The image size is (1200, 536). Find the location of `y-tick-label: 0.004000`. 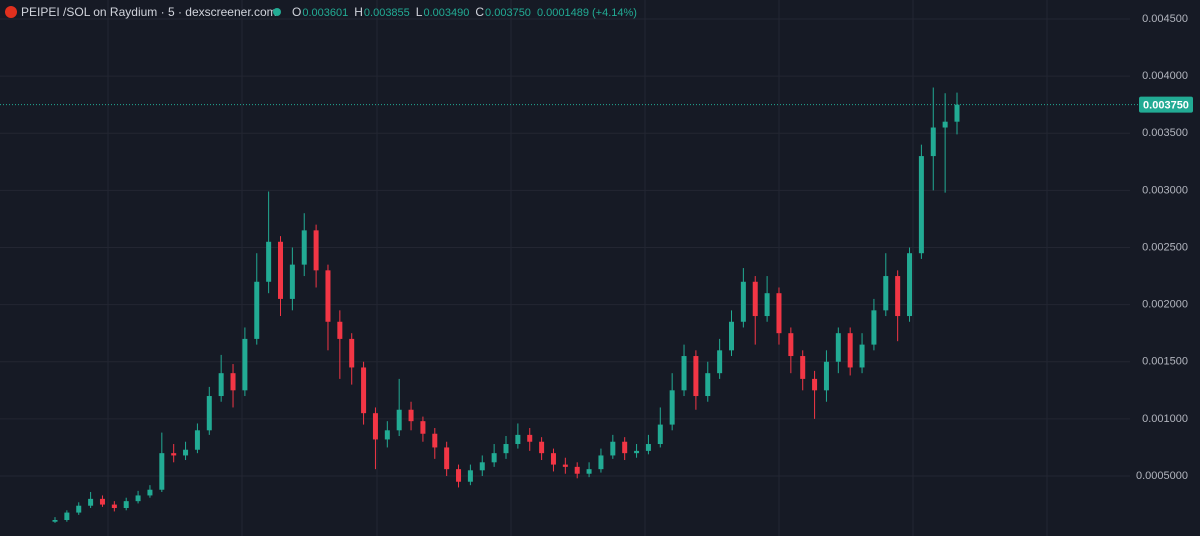

y-tick-label: 0.004000 is located at coordinates (1165, 76).